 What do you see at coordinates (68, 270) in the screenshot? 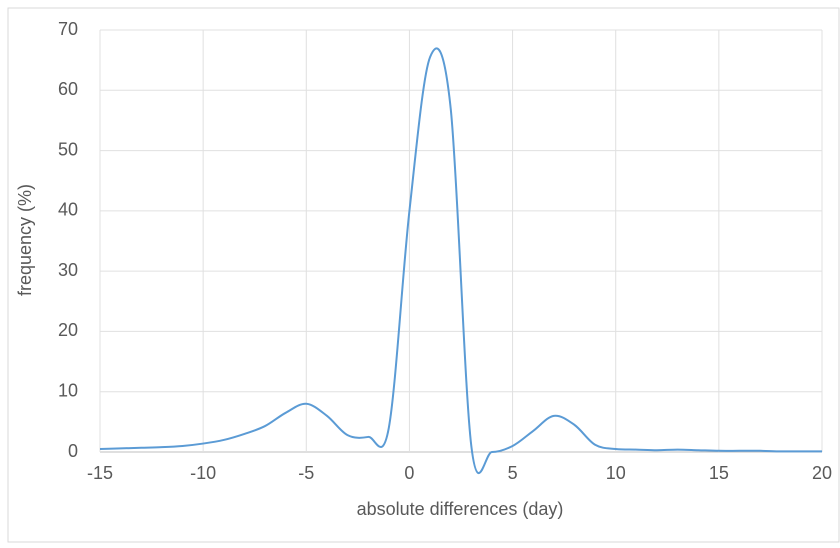
I see `y-tick-label: 30` at bounding box center [68, 270].